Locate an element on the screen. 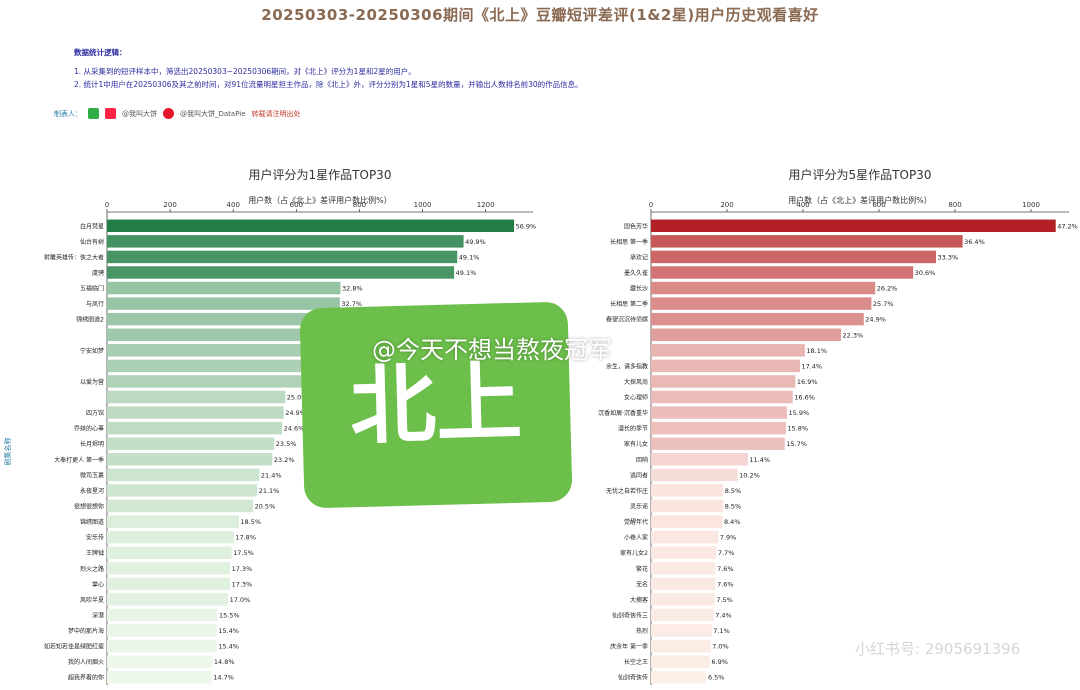 This screenshot has width=1080, height=690. category-label: 仙剑奇侠传三 is located at coordinates (630, 615).